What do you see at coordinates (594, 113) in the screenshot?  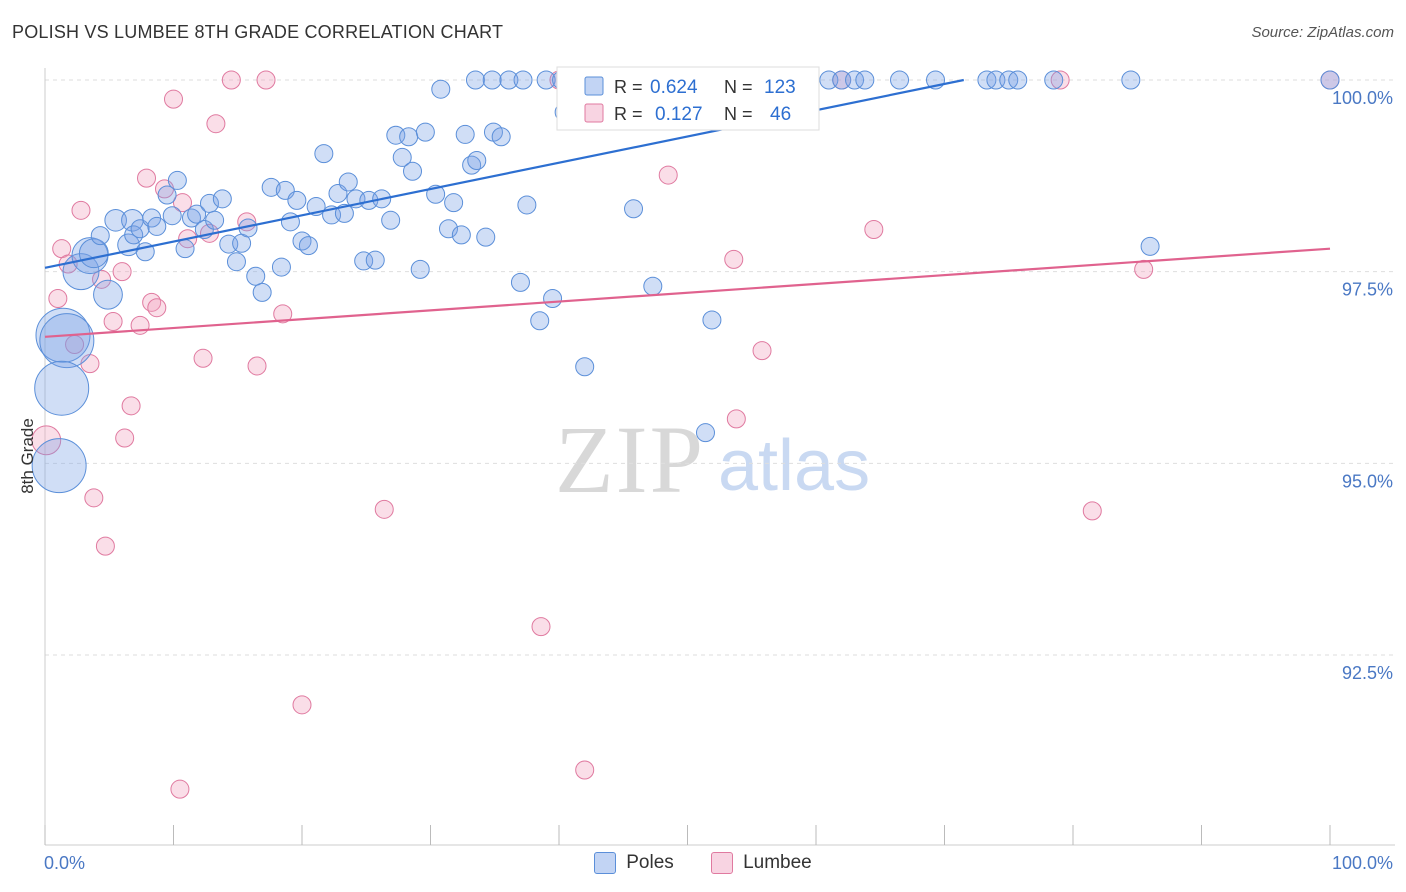 I see `legend-swatch-lumbee` at bounding box center [594, 113].